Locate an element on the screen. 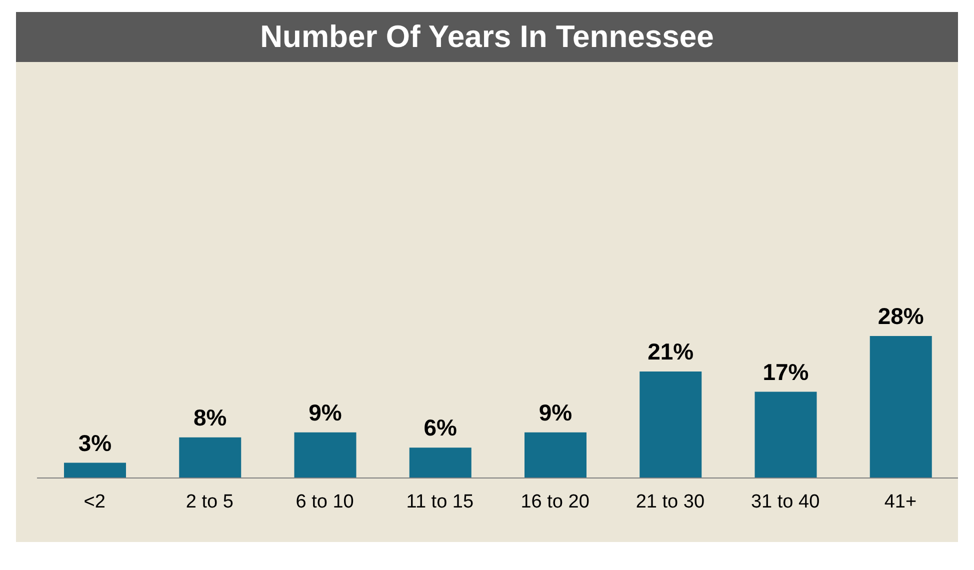 The image size is (974, 570). data-label: 3% is located at coordinates (95, 443).